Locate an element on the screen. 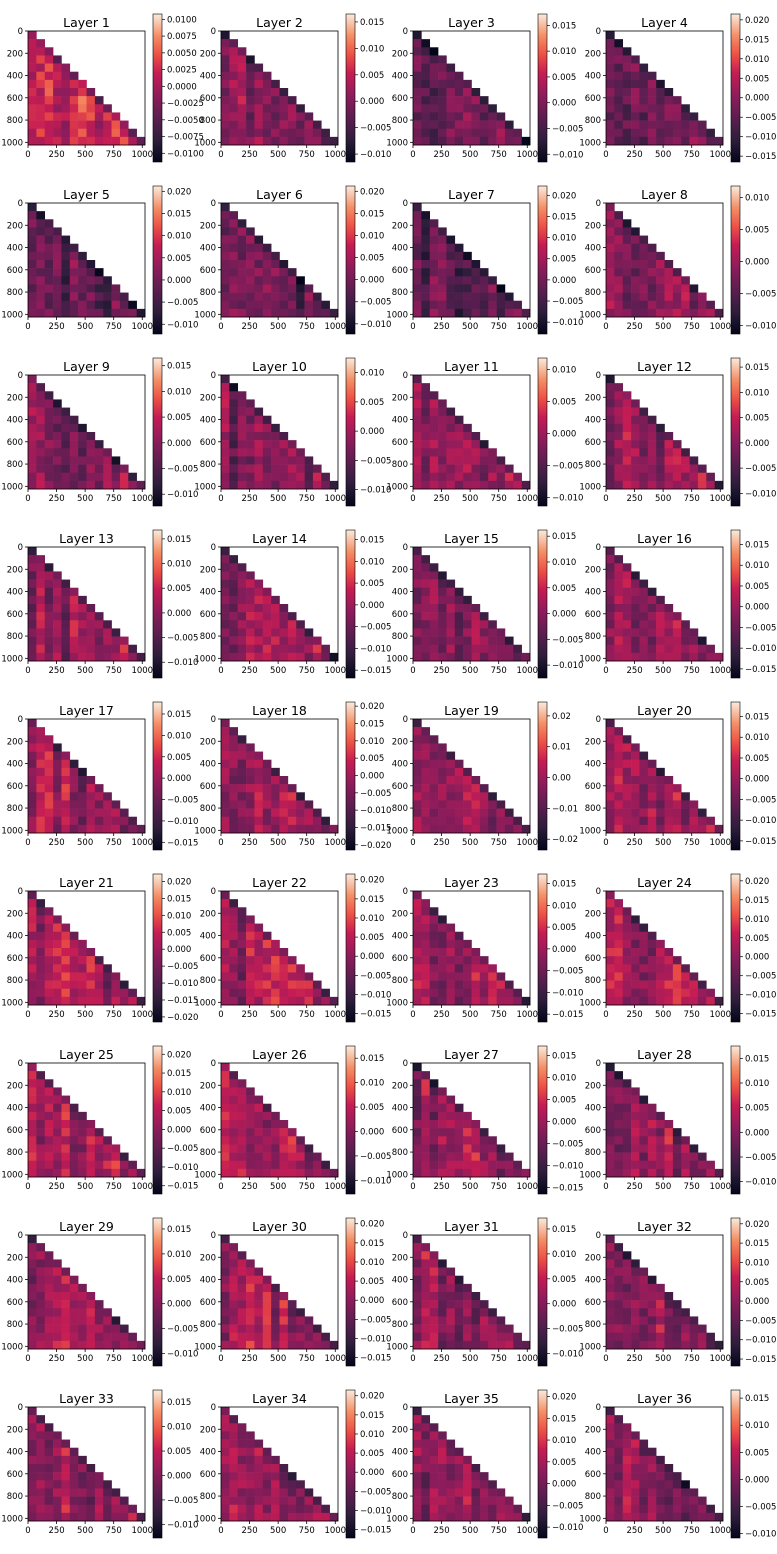 This screenshot has width=777, height=1554. colorbar-tick-label: 0.005 is located at coordinates (179, 758).